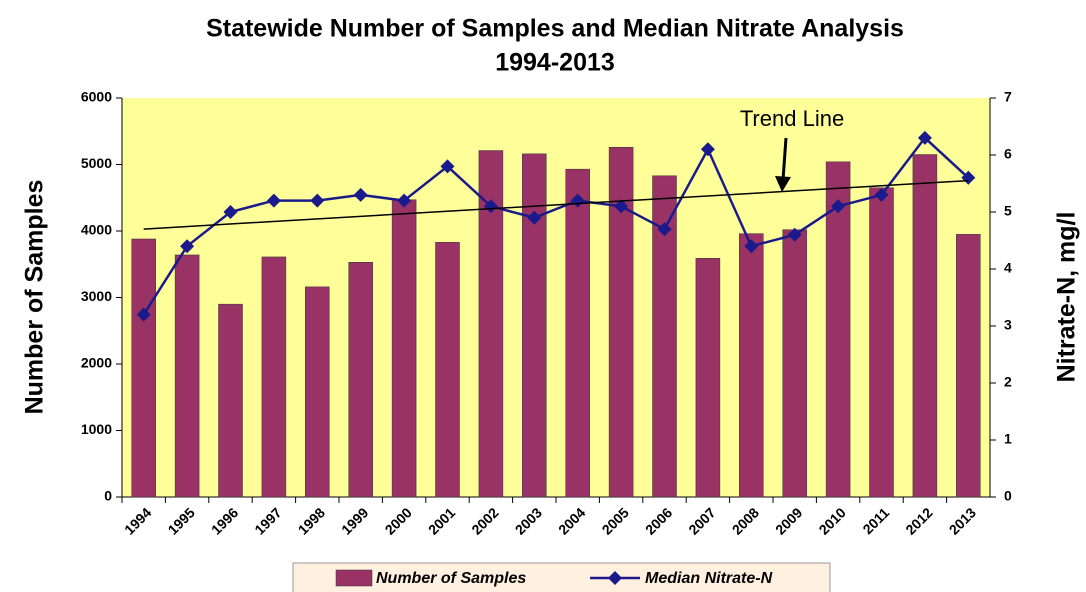  Describe the element at coordinates (484, 520) in the screenshot. I see `x-tick-label: 2002` at that location.